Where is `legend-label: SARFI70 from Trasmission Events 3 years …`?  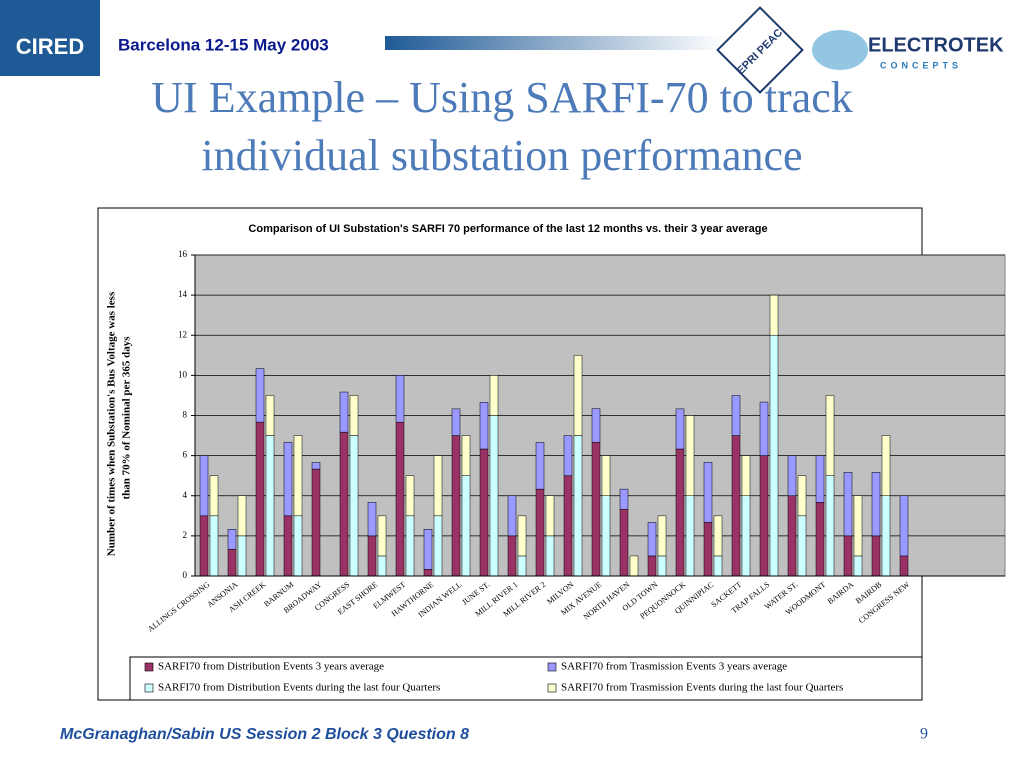
legend-label: SARFI70 from Trasmission Events 3 years … is located at coordinates (674, 667).